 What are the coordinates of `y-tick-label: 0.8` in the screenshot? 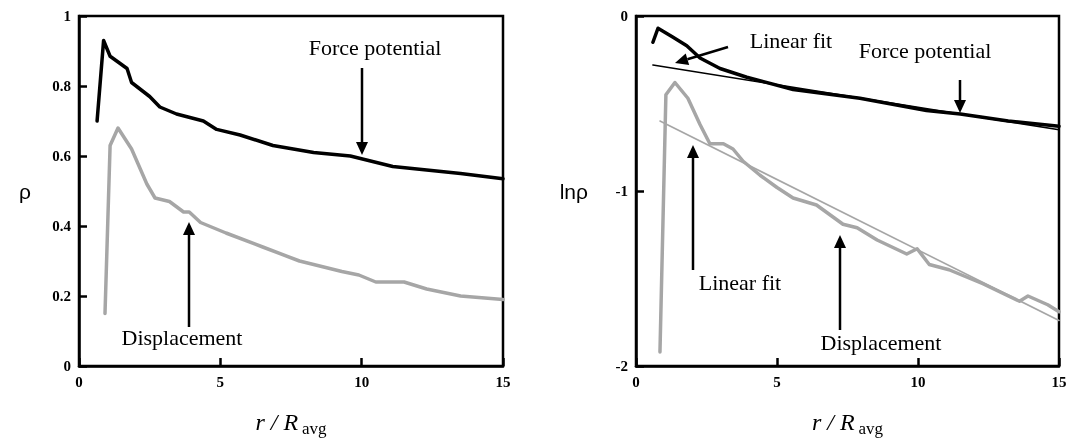 It's located at (61, 86).